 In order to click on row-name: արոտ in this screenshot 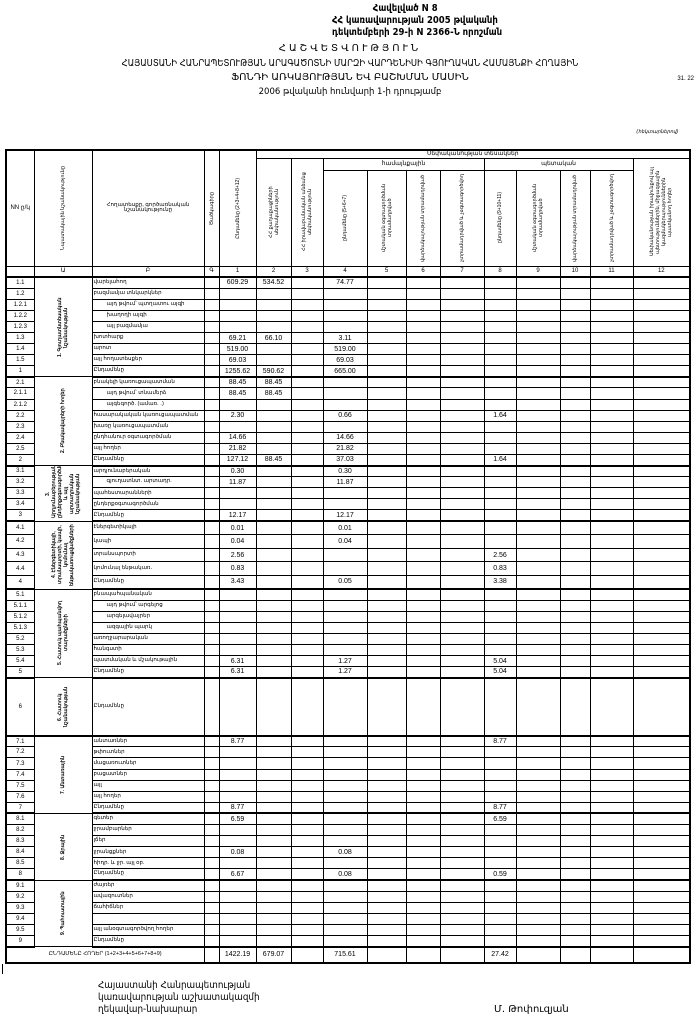, I will do `click(148, 349)`.